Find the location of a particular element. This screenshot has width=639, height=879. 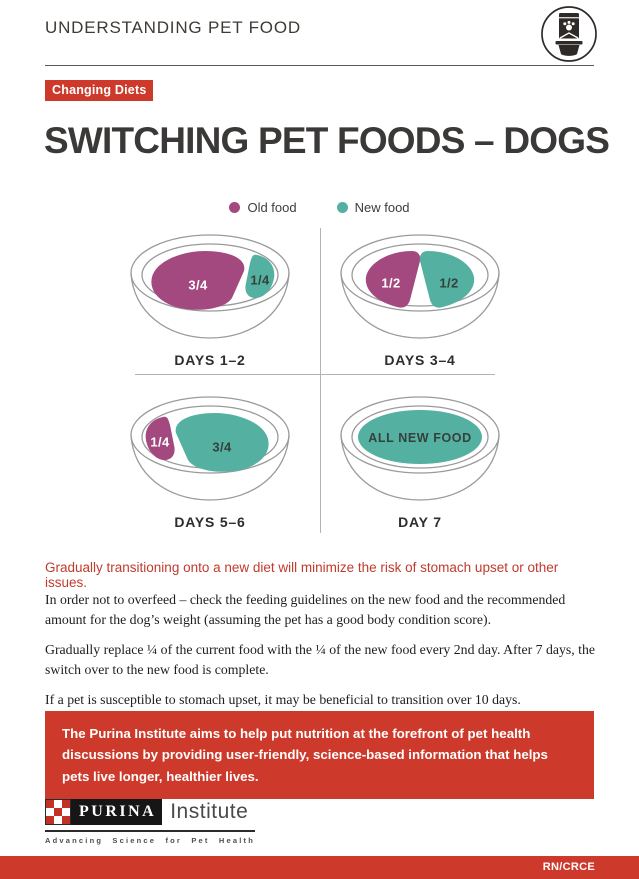

page-title: SWITCHING PET FOODS – DOGS is located at coordinates (327, 140).